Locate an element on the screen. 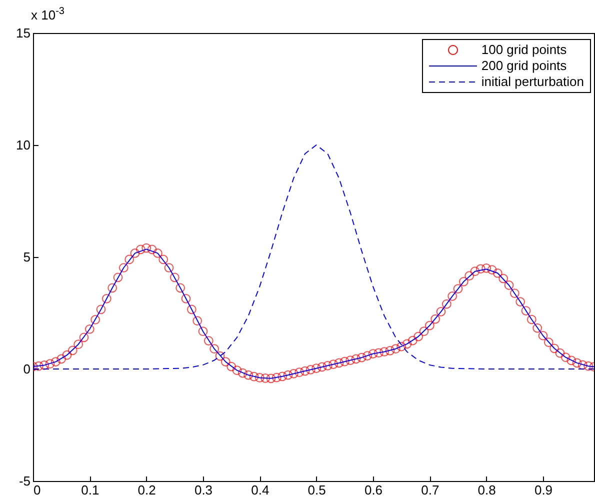 The height and width of the screenshot is (502, 595). x-tick-label: 0.1 is located at coordinates (90, 490).